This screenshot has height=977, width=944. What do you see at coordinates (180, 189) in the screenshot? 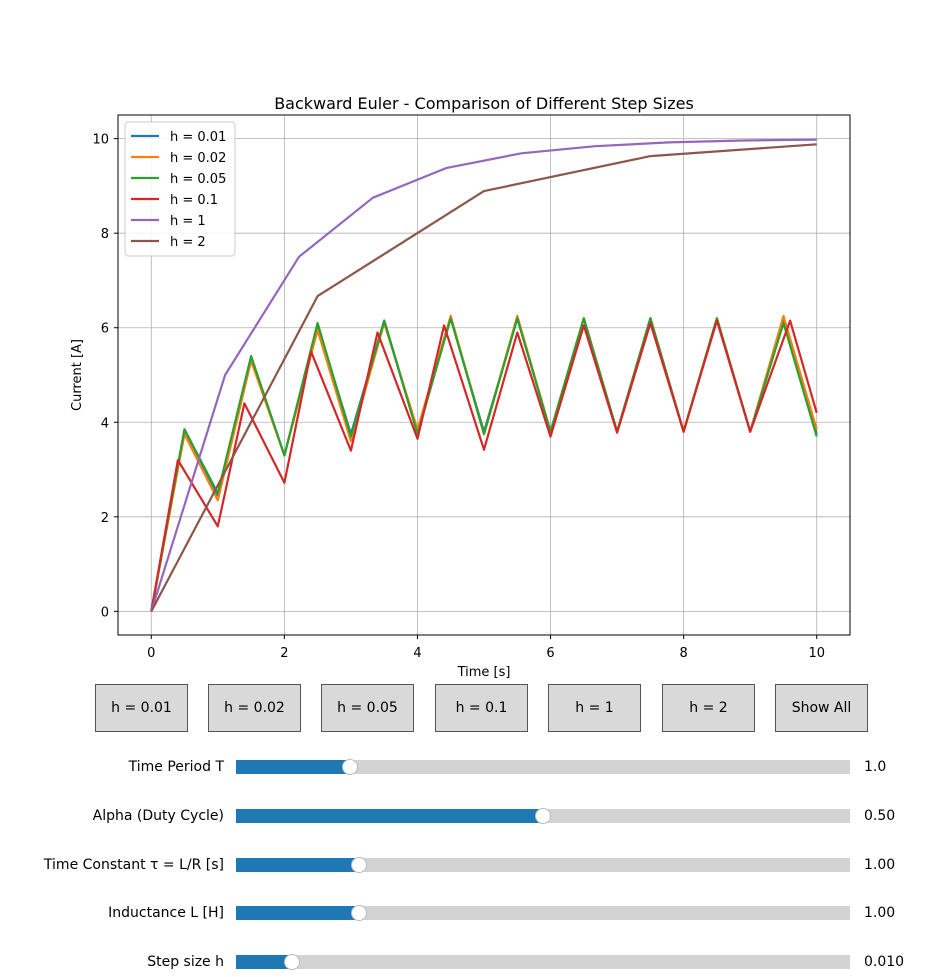
I see `legend-box` at bounding box center [180, 189].